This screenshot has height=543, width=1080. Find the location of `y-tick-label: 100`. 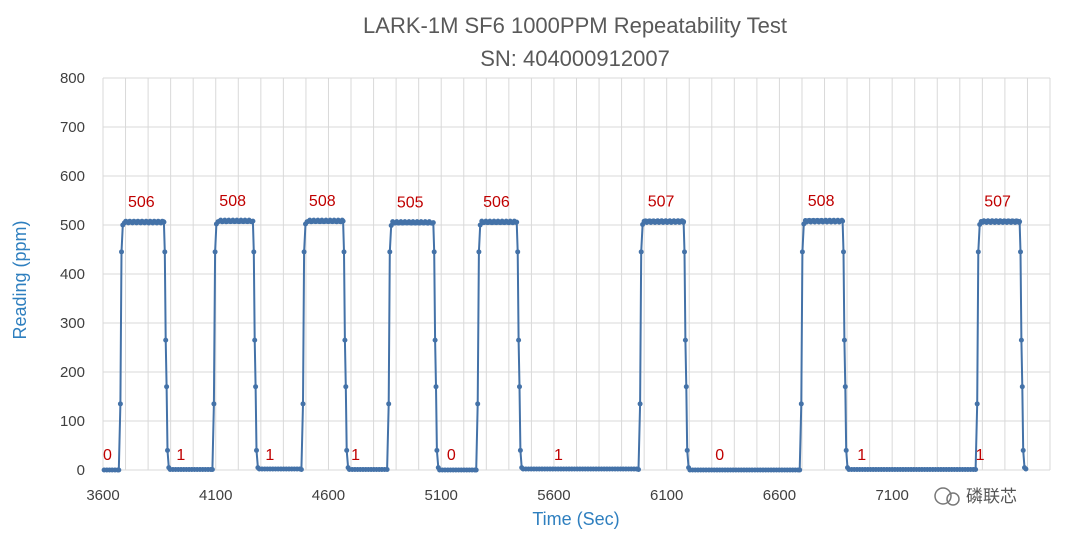

y-tick-label: 100 is located at coordinates (72, 421).